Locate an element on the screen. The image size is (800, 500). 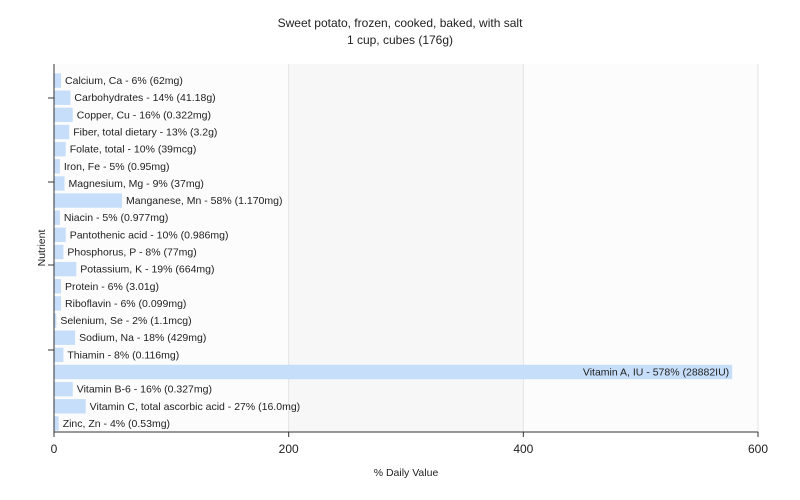
x-tick-label: 400 is located at coordinates (523, 449).